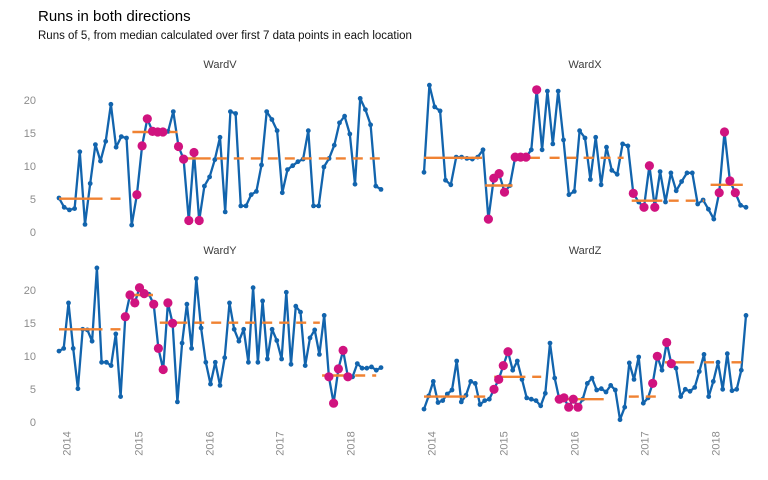 Image resolution: width=768 pixels, height=480 pixels. Describe the element at coordinates (114, 16) in the screenshot. I see `chart-title: Runs in both directions` at that location.